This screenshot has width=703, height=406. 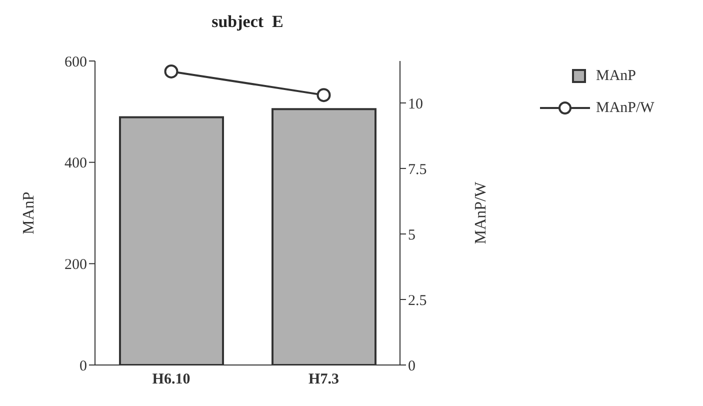 I want to click on y-axis-title: MAnP, so click(x=29, y=213).